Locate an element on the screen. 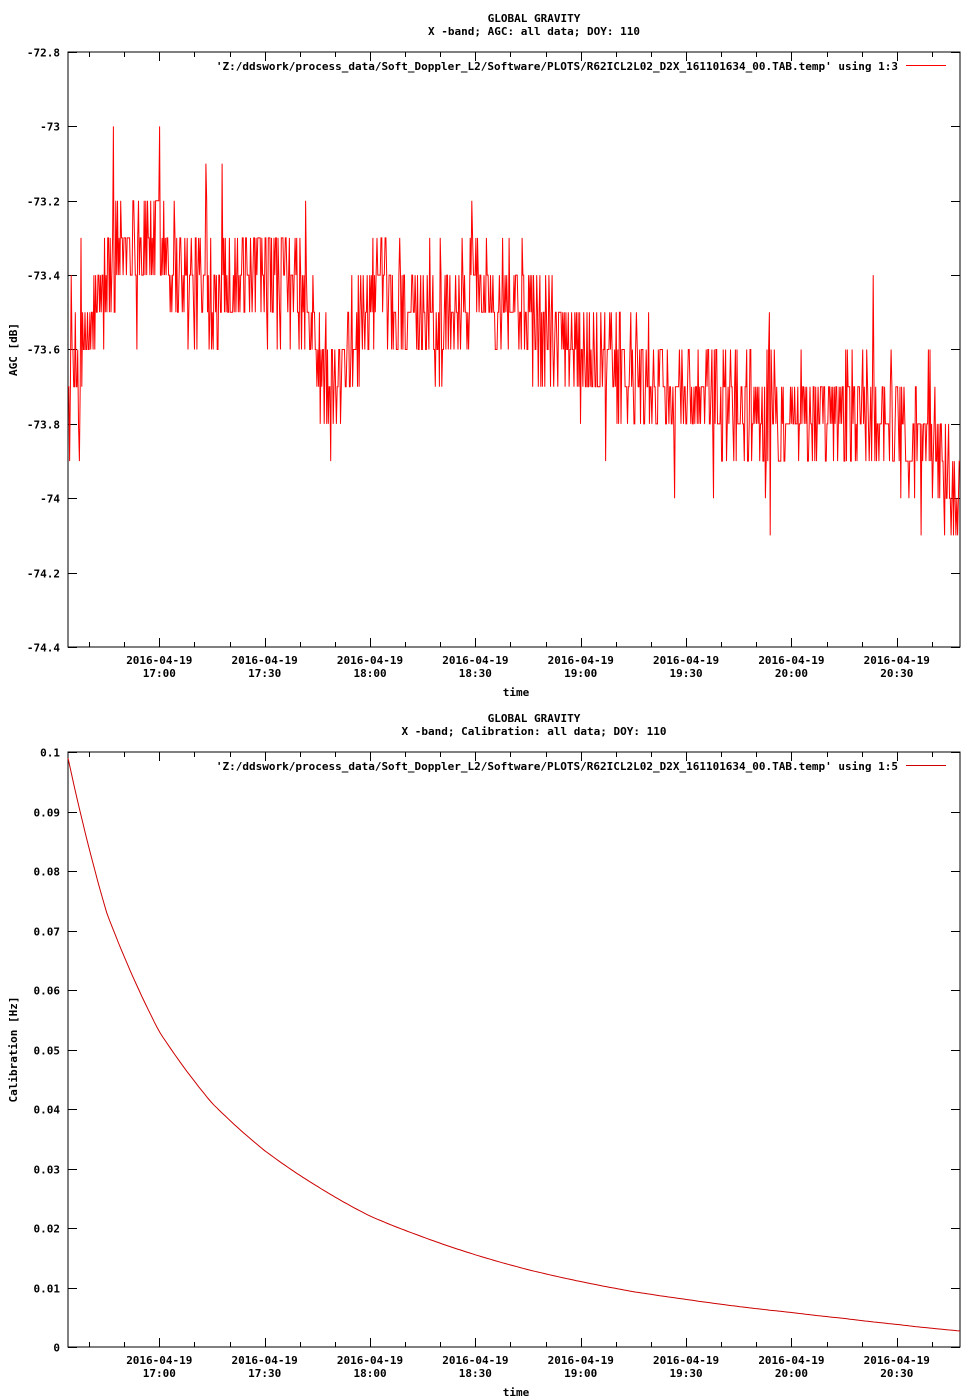 The width and height of the screenshot is (980, 1400). y-tick-label: 0.09 is located at coordinates (47, 813).